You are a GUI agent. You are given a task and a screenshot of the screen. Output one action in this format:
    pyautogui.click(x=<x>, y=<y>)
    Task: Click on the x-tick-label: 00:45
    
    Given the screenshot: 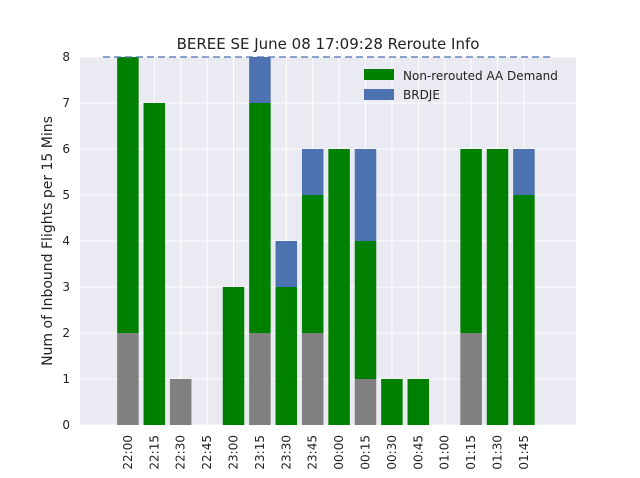 What is the action you would take?
    pyautogui.click(x=418, y=452)
    